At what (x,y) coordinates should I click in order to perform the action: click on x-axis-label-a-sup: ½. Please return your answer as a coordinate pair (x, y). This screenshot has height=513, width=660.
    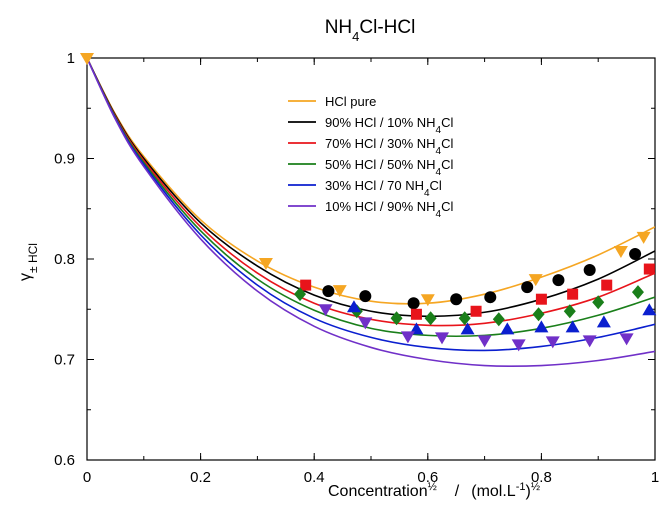
    Looking at the image, I should click on (432, 487).